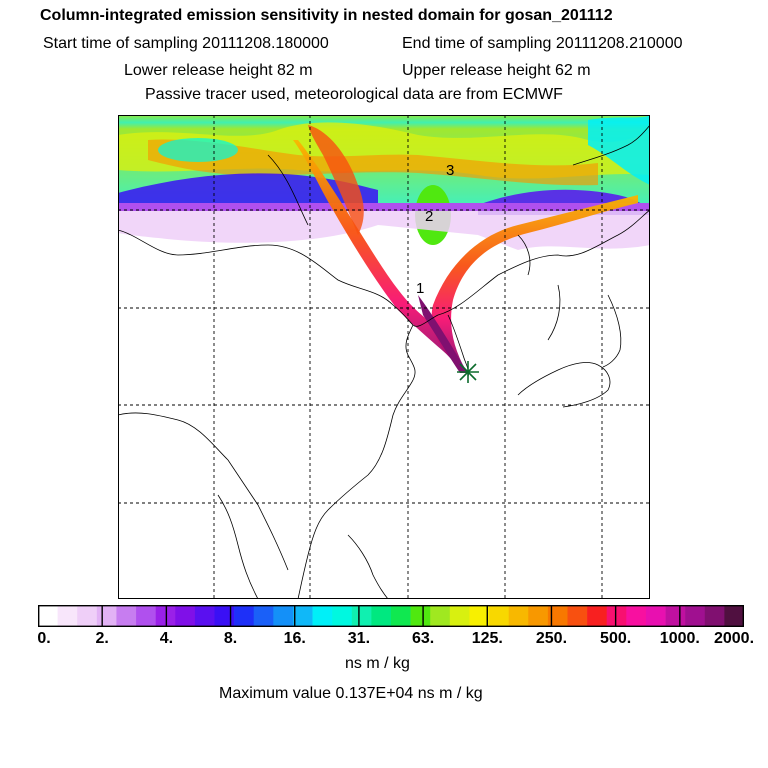 This screenshot has height=768, width=768. What do you see at coordinates (616, 638) in the screenshot?
I see `colorbar-tick-label: 500.` at bounding box center [616, 638].